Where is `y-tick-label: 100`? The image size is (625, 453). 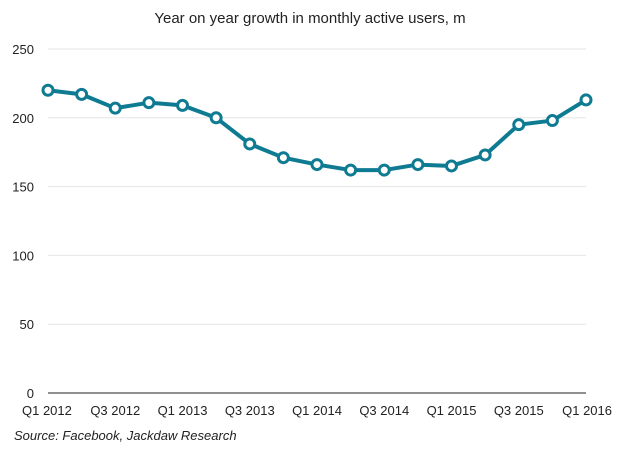 y-tick-label: 100 is located at coordinates (23, 255).